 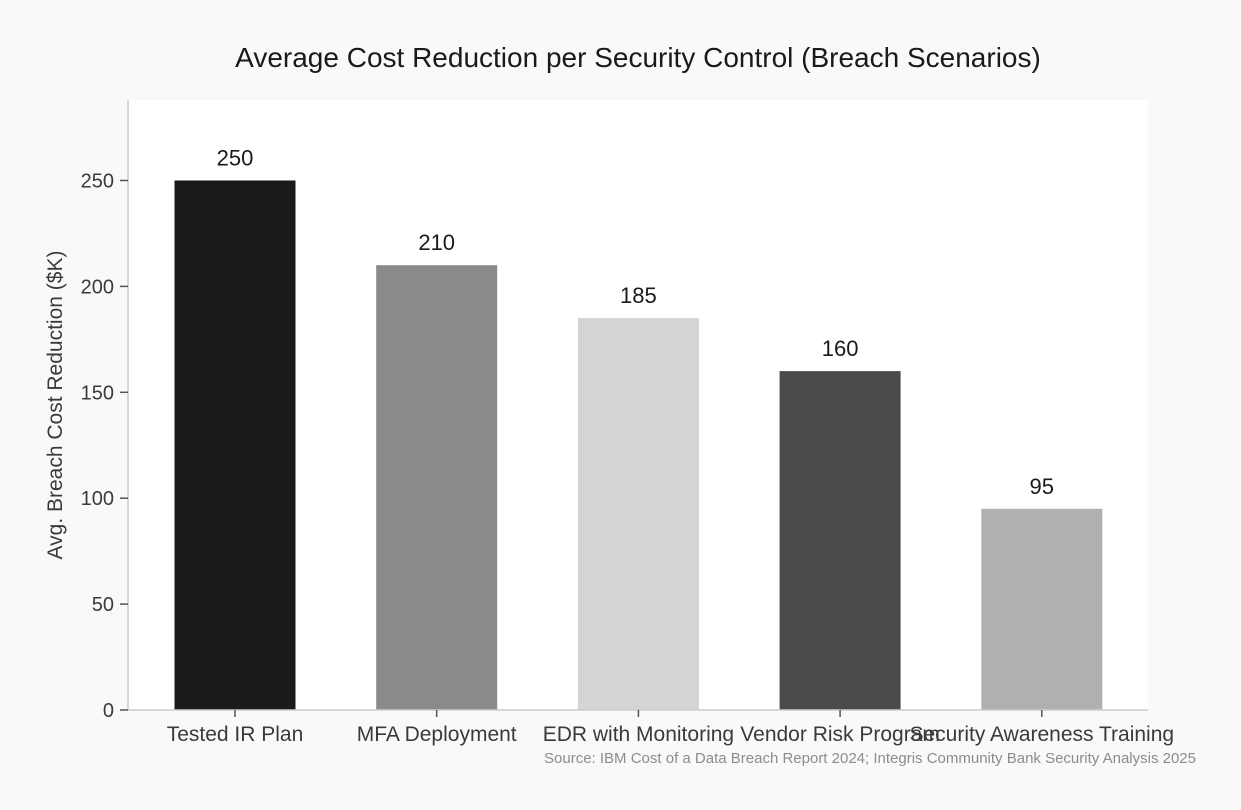 I want to click on y-tick-label: 100, so click(x=97, y=499).